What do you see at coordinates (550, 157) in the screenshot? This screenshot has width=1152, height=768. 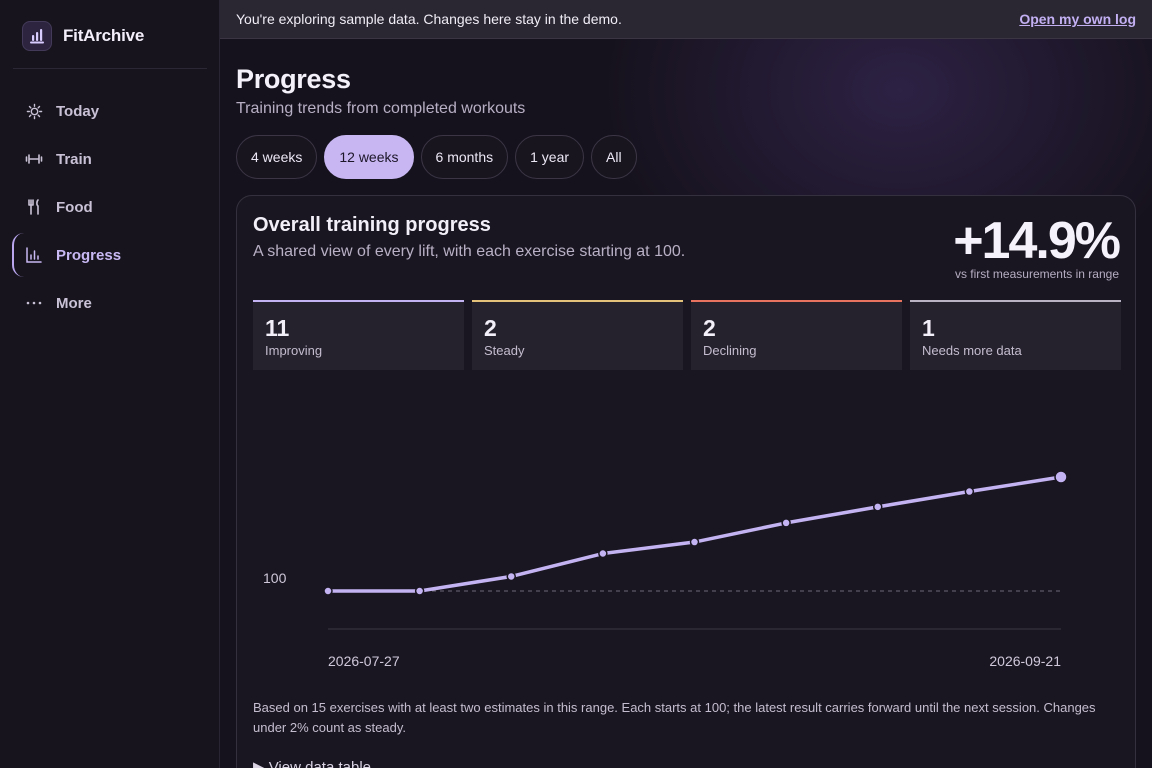 I see `range-1-year-button: 1 year` at bounding box center [550, 157].